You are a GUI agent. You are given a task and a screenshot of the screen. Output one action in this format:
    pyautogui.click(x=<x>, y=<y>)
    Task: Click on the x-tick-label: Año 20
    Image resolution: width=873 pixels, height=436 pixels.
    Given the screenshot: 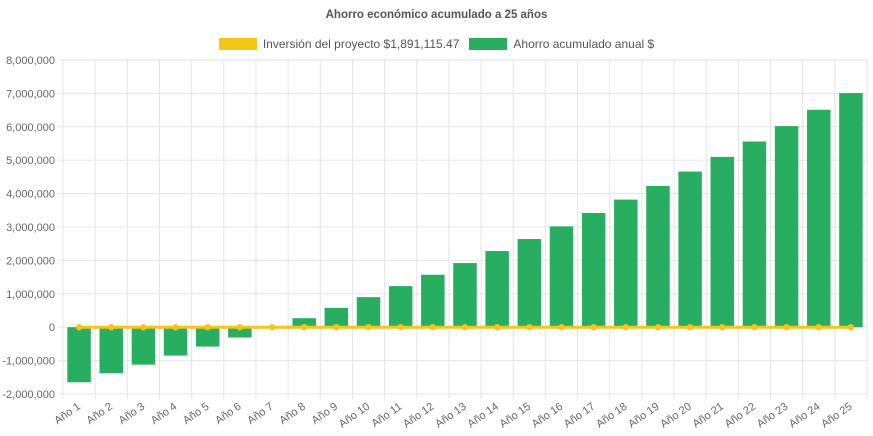 What is the action you would take?
    pyautogui.click(x=675, y=416)
    